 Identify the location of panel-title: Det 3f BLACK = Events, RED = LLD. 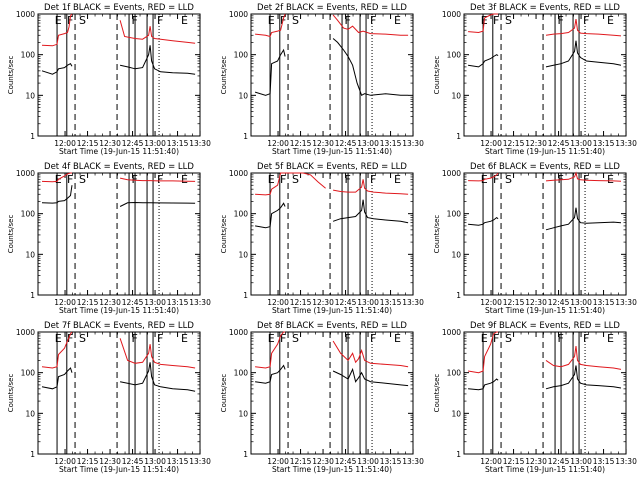
(545, 8).